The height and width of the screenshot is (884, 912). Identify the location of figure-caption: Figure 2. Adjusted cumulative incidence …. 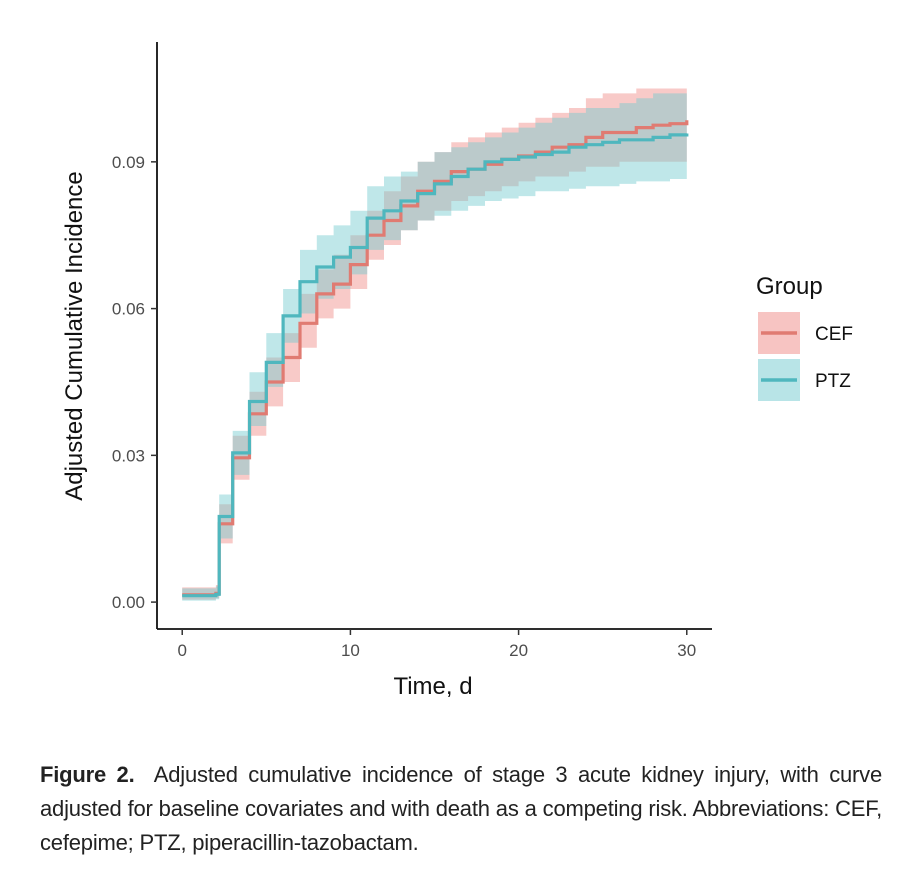
(461, 809).